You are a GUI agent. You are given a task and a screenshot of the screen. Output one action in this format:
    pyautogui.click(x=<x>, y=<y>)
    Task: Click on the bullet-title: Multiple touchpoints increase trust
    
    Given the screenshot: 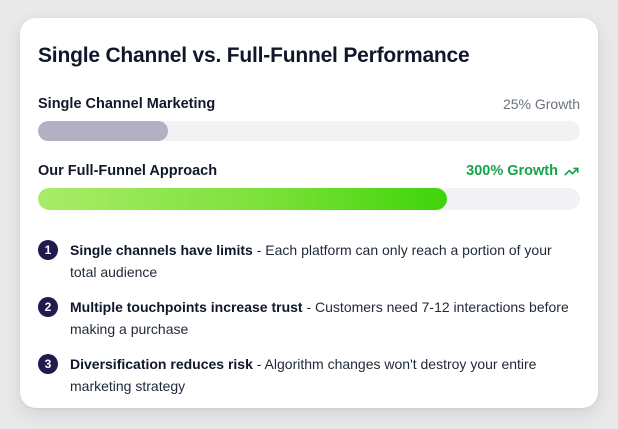 What is the action you would take?
    pyautogui.click(x=186, y=307)
    